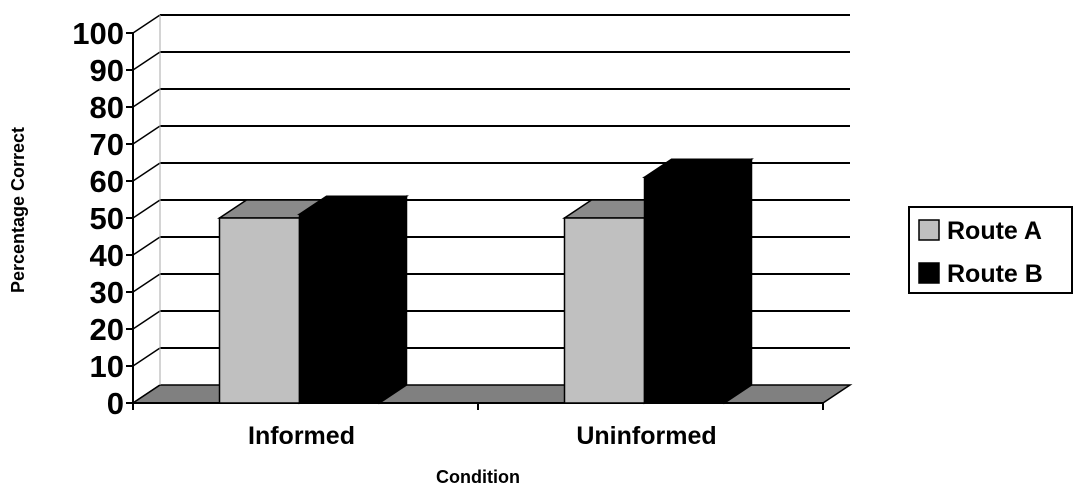  I want to click on y-tick-label-10: 10, so click(107, 366).